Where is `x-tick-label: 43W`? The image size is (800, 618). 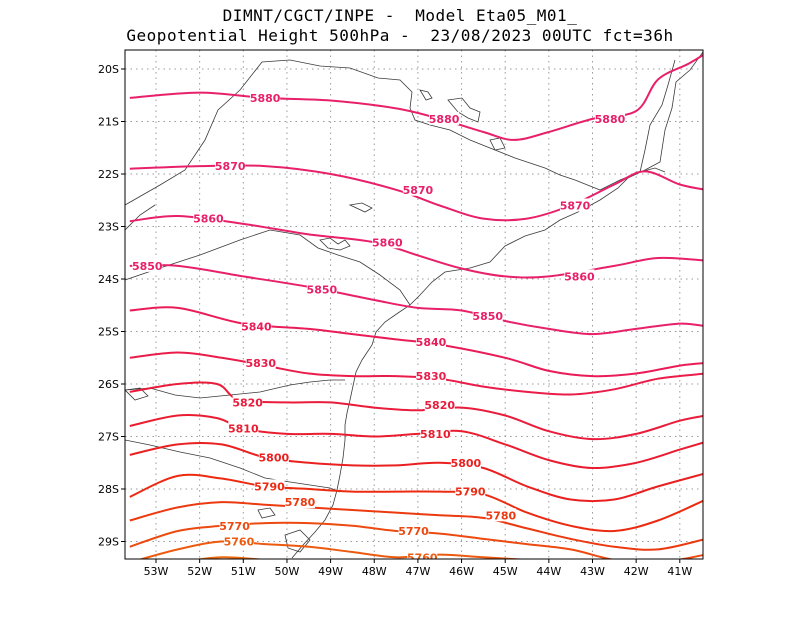 x-tick-label: 43W is located at coordinates (592, 571).